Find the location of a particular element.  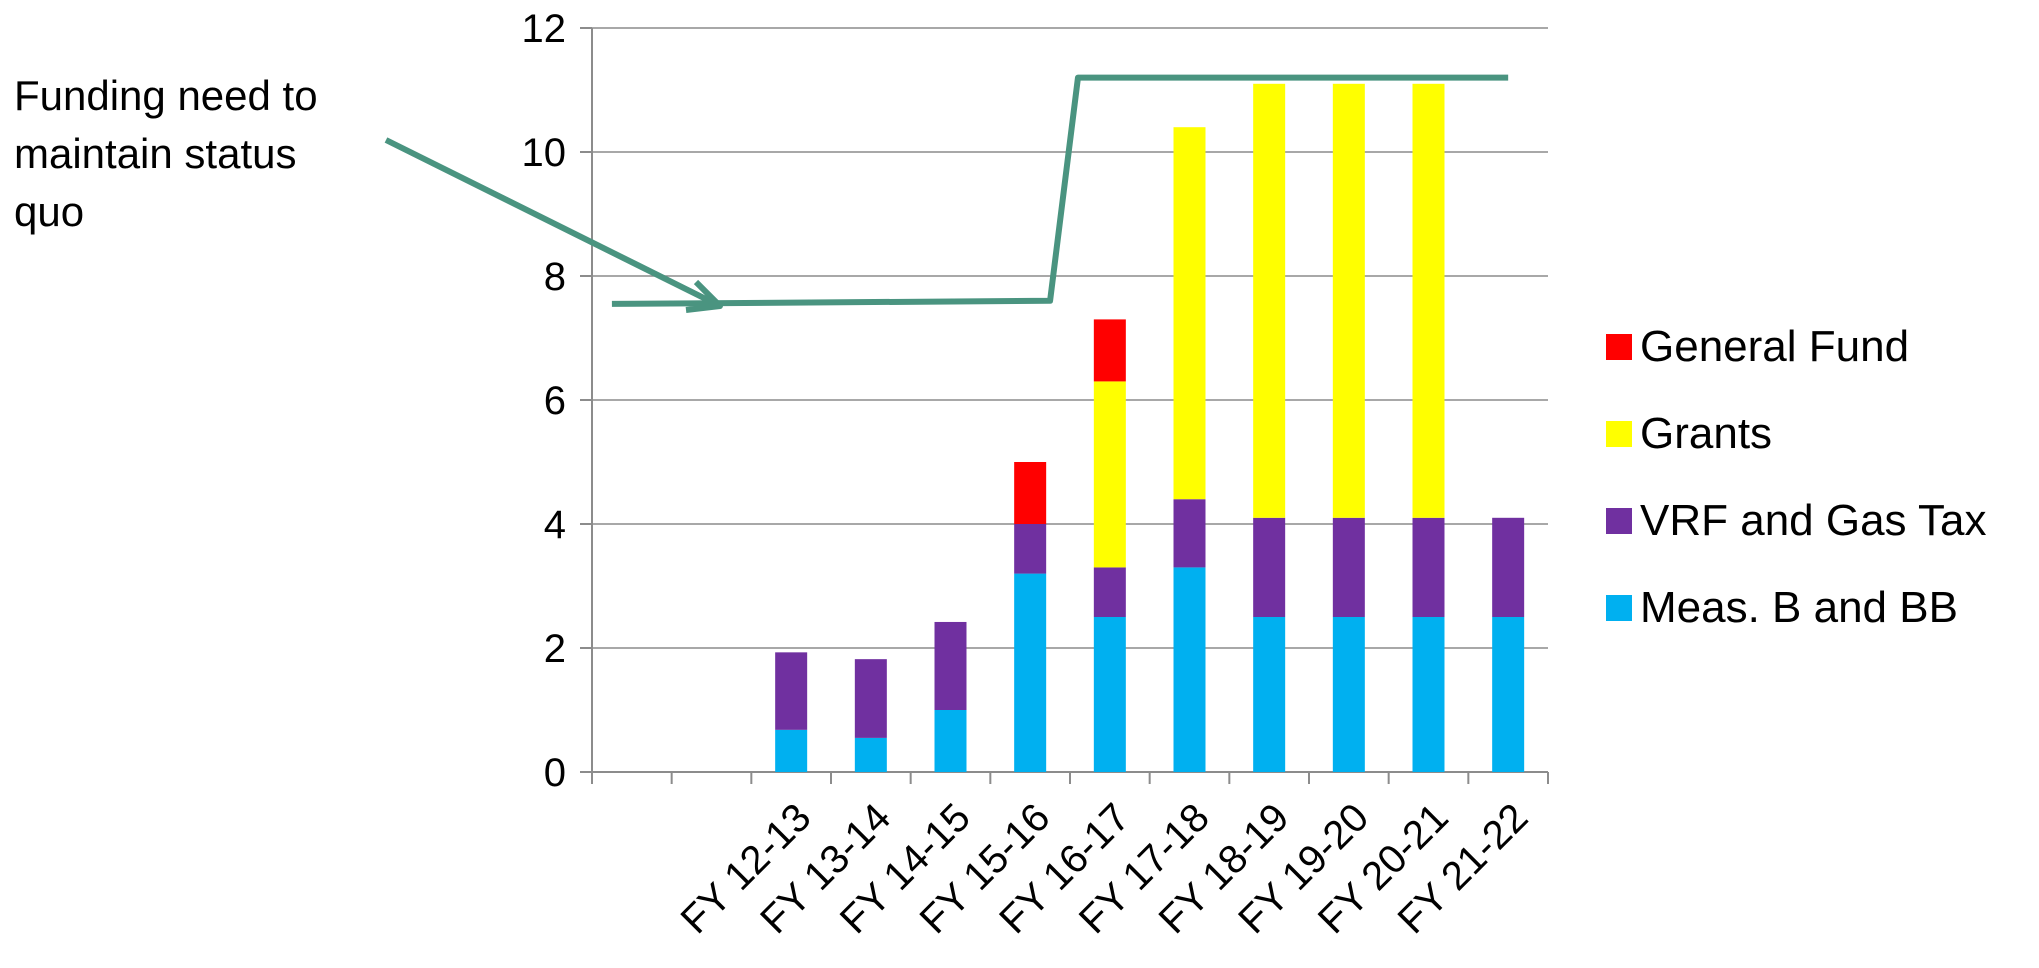

bar-FY 20-21-Meas. B and BB is located at coordinates (1428, 694).